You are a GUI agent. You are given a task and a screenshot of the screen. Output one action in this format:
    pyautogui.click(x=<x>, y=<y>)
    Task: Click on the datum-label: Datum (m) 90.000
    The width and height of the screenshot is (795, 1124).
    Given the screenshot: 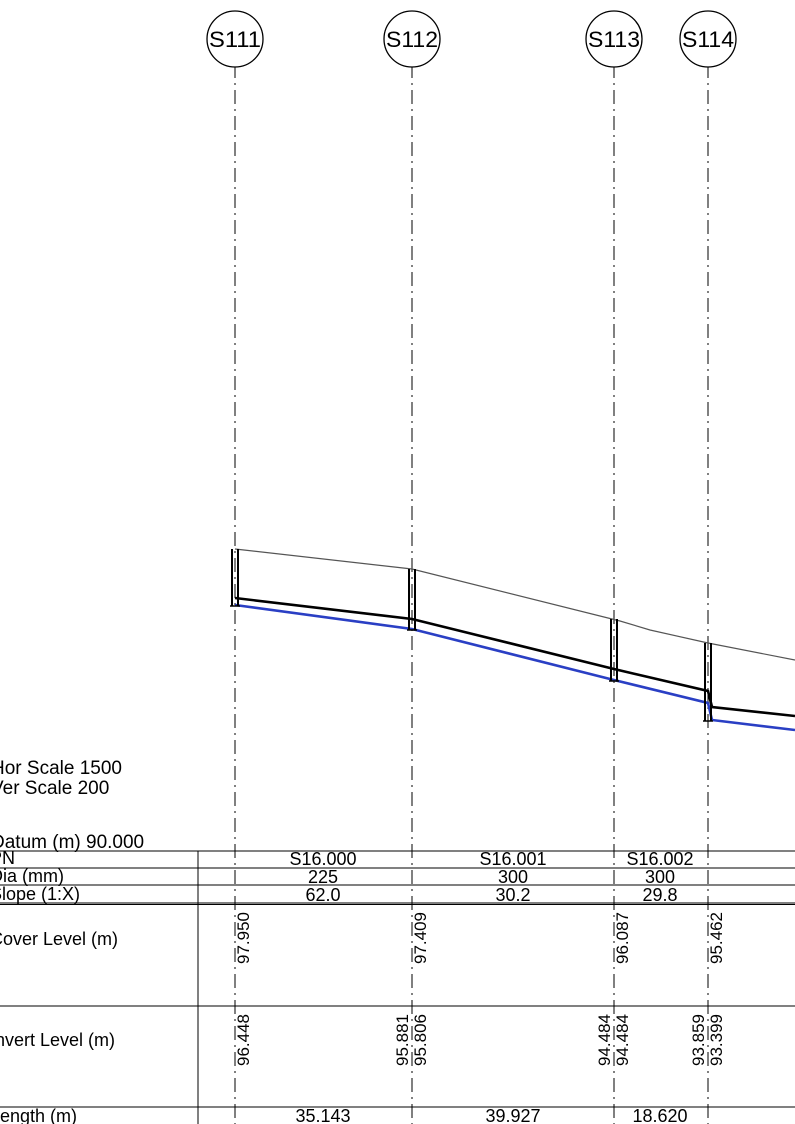 What is the action you would take?
    pyautogui.click(x=72, y=842)
    